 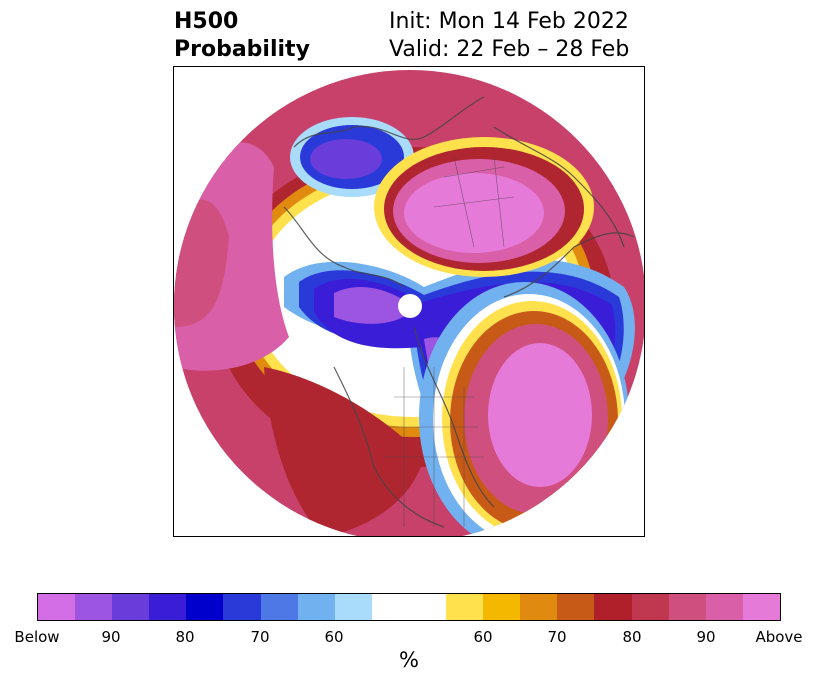 What do you see at coordinates (409, 660) in the screenshot?
I see `colorbar-unit-label: %` at bounding box center [409, 660].